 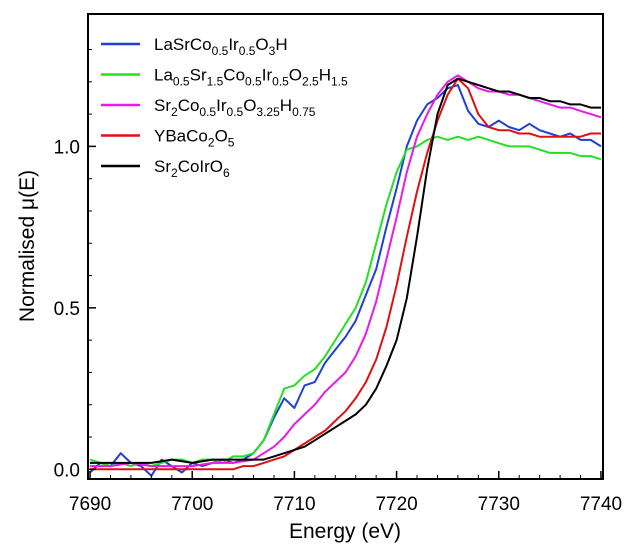 I want to click on x-tick-label: 7700, so click(x=192, y=504).